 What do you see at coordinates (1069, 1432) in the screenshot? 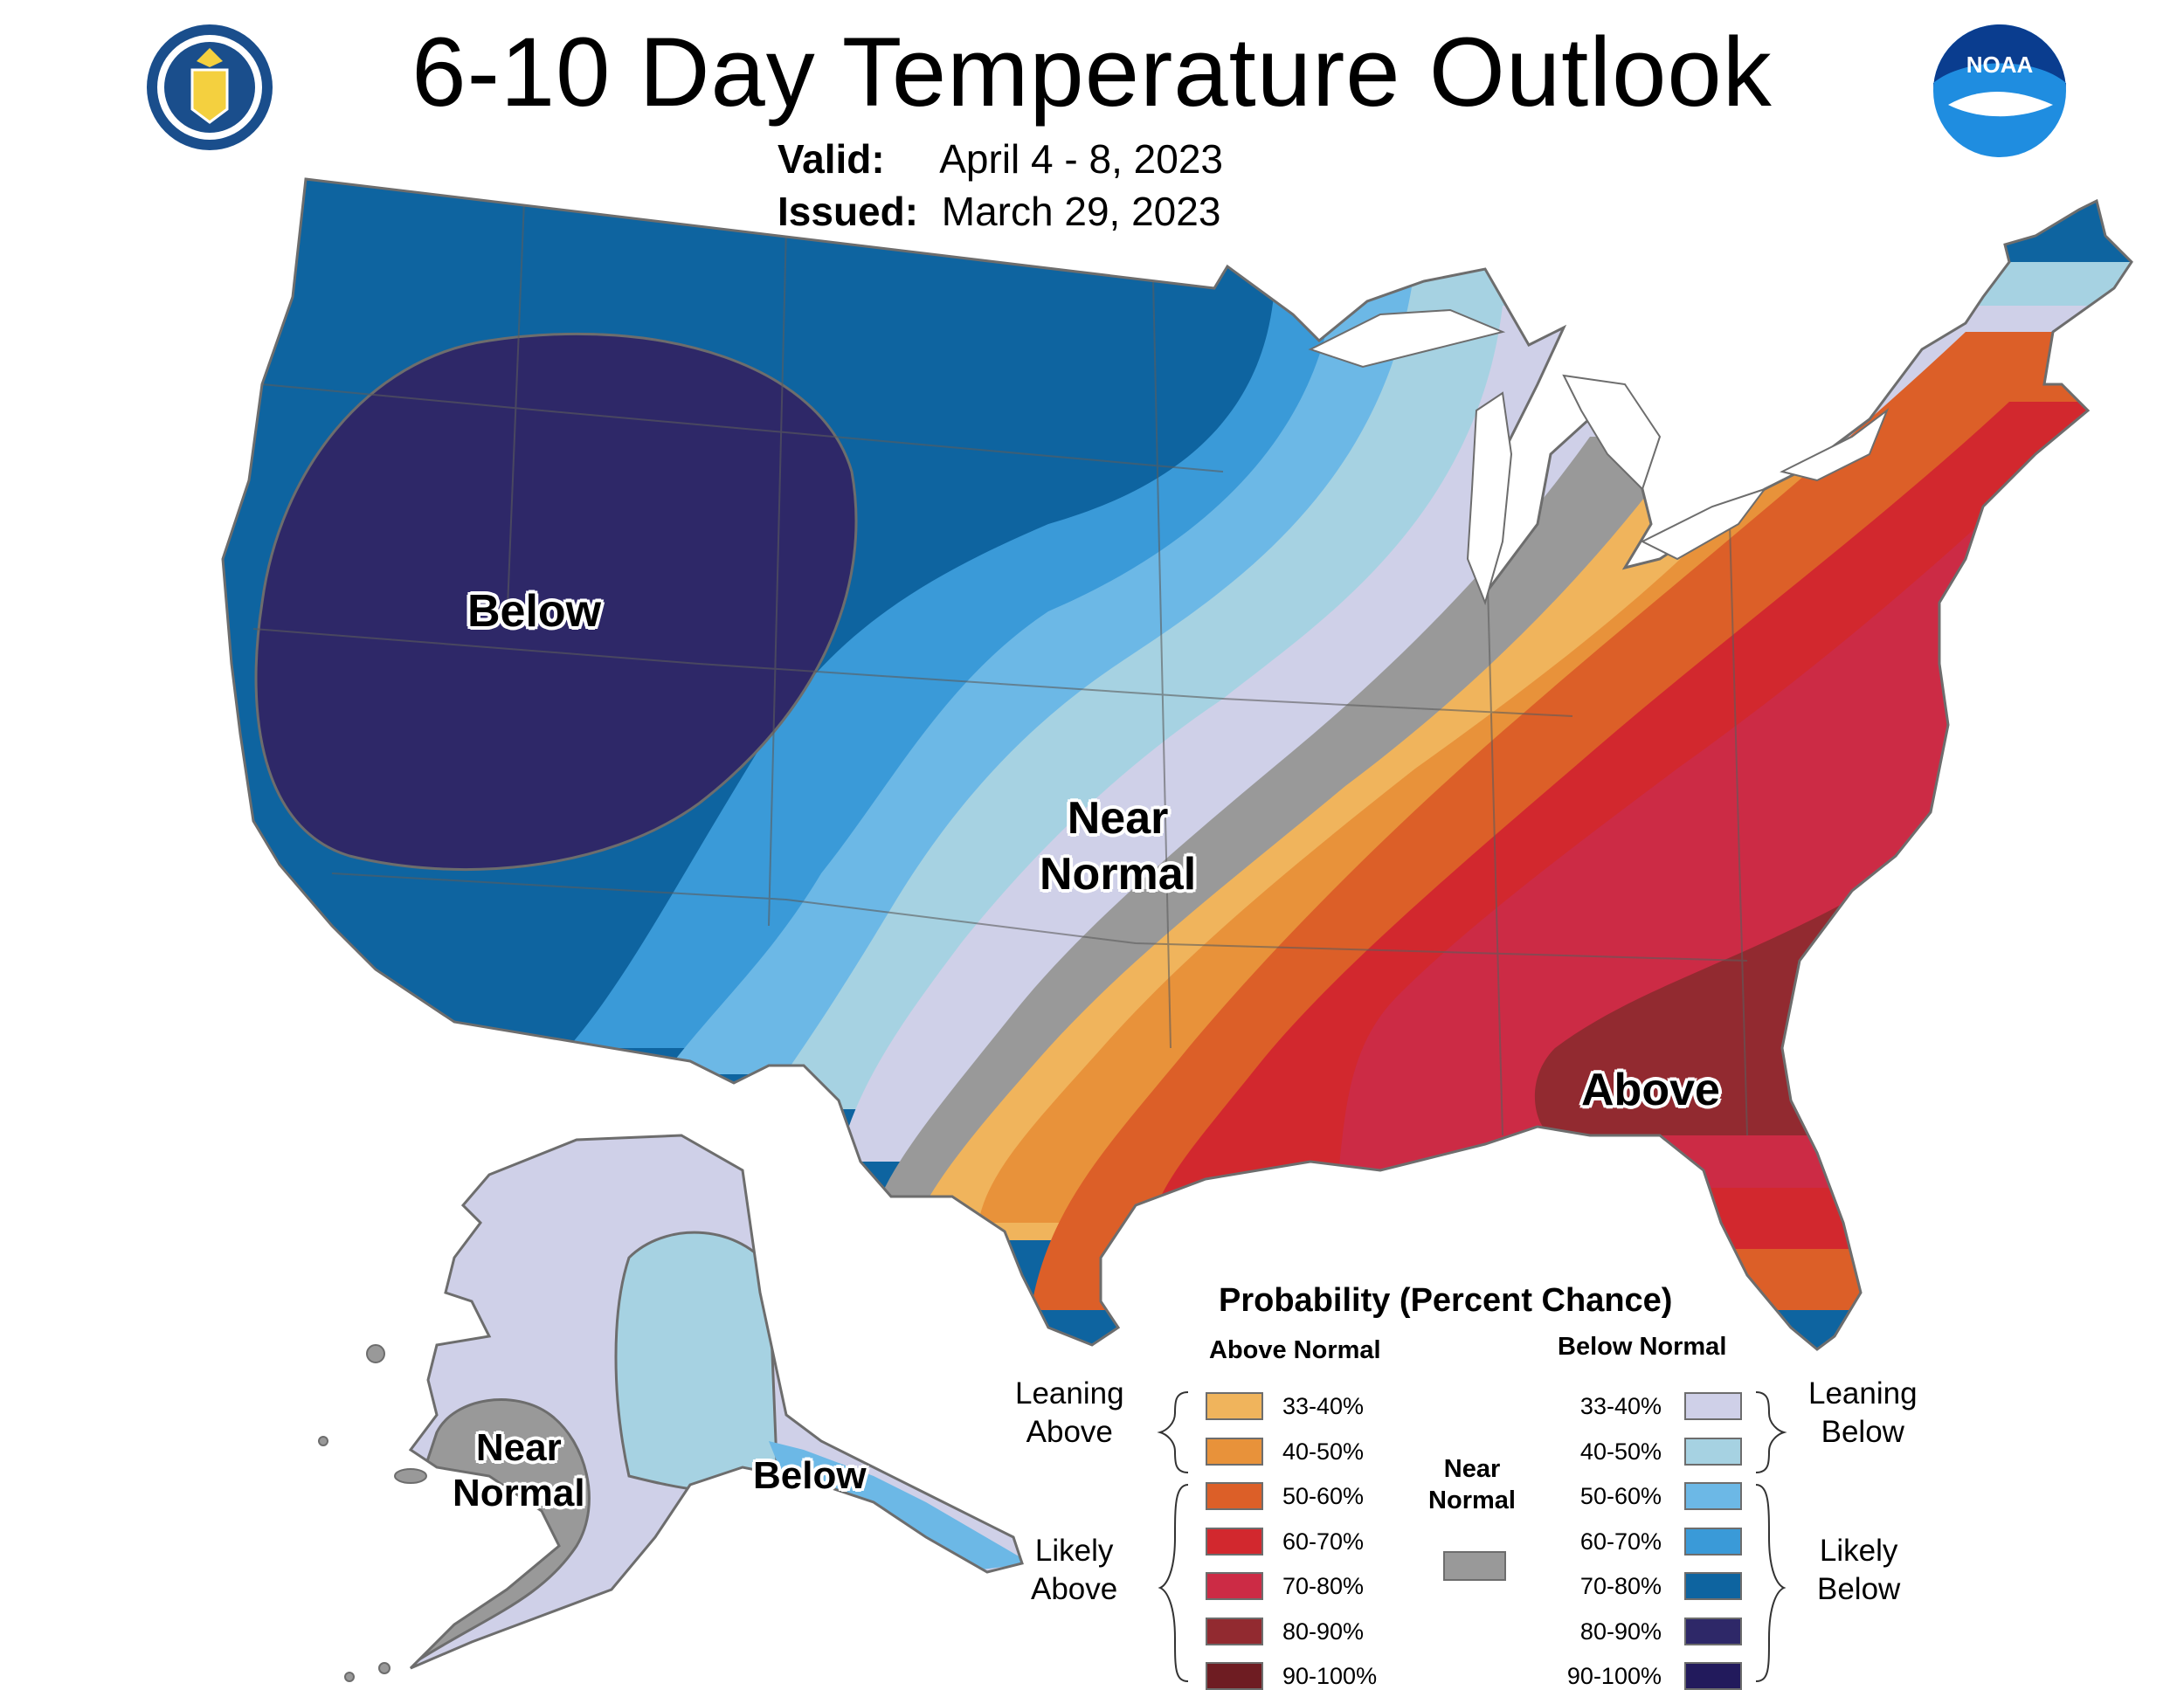
I see `leaning-above-line2: Above` at bounding box center [1069, 1432].